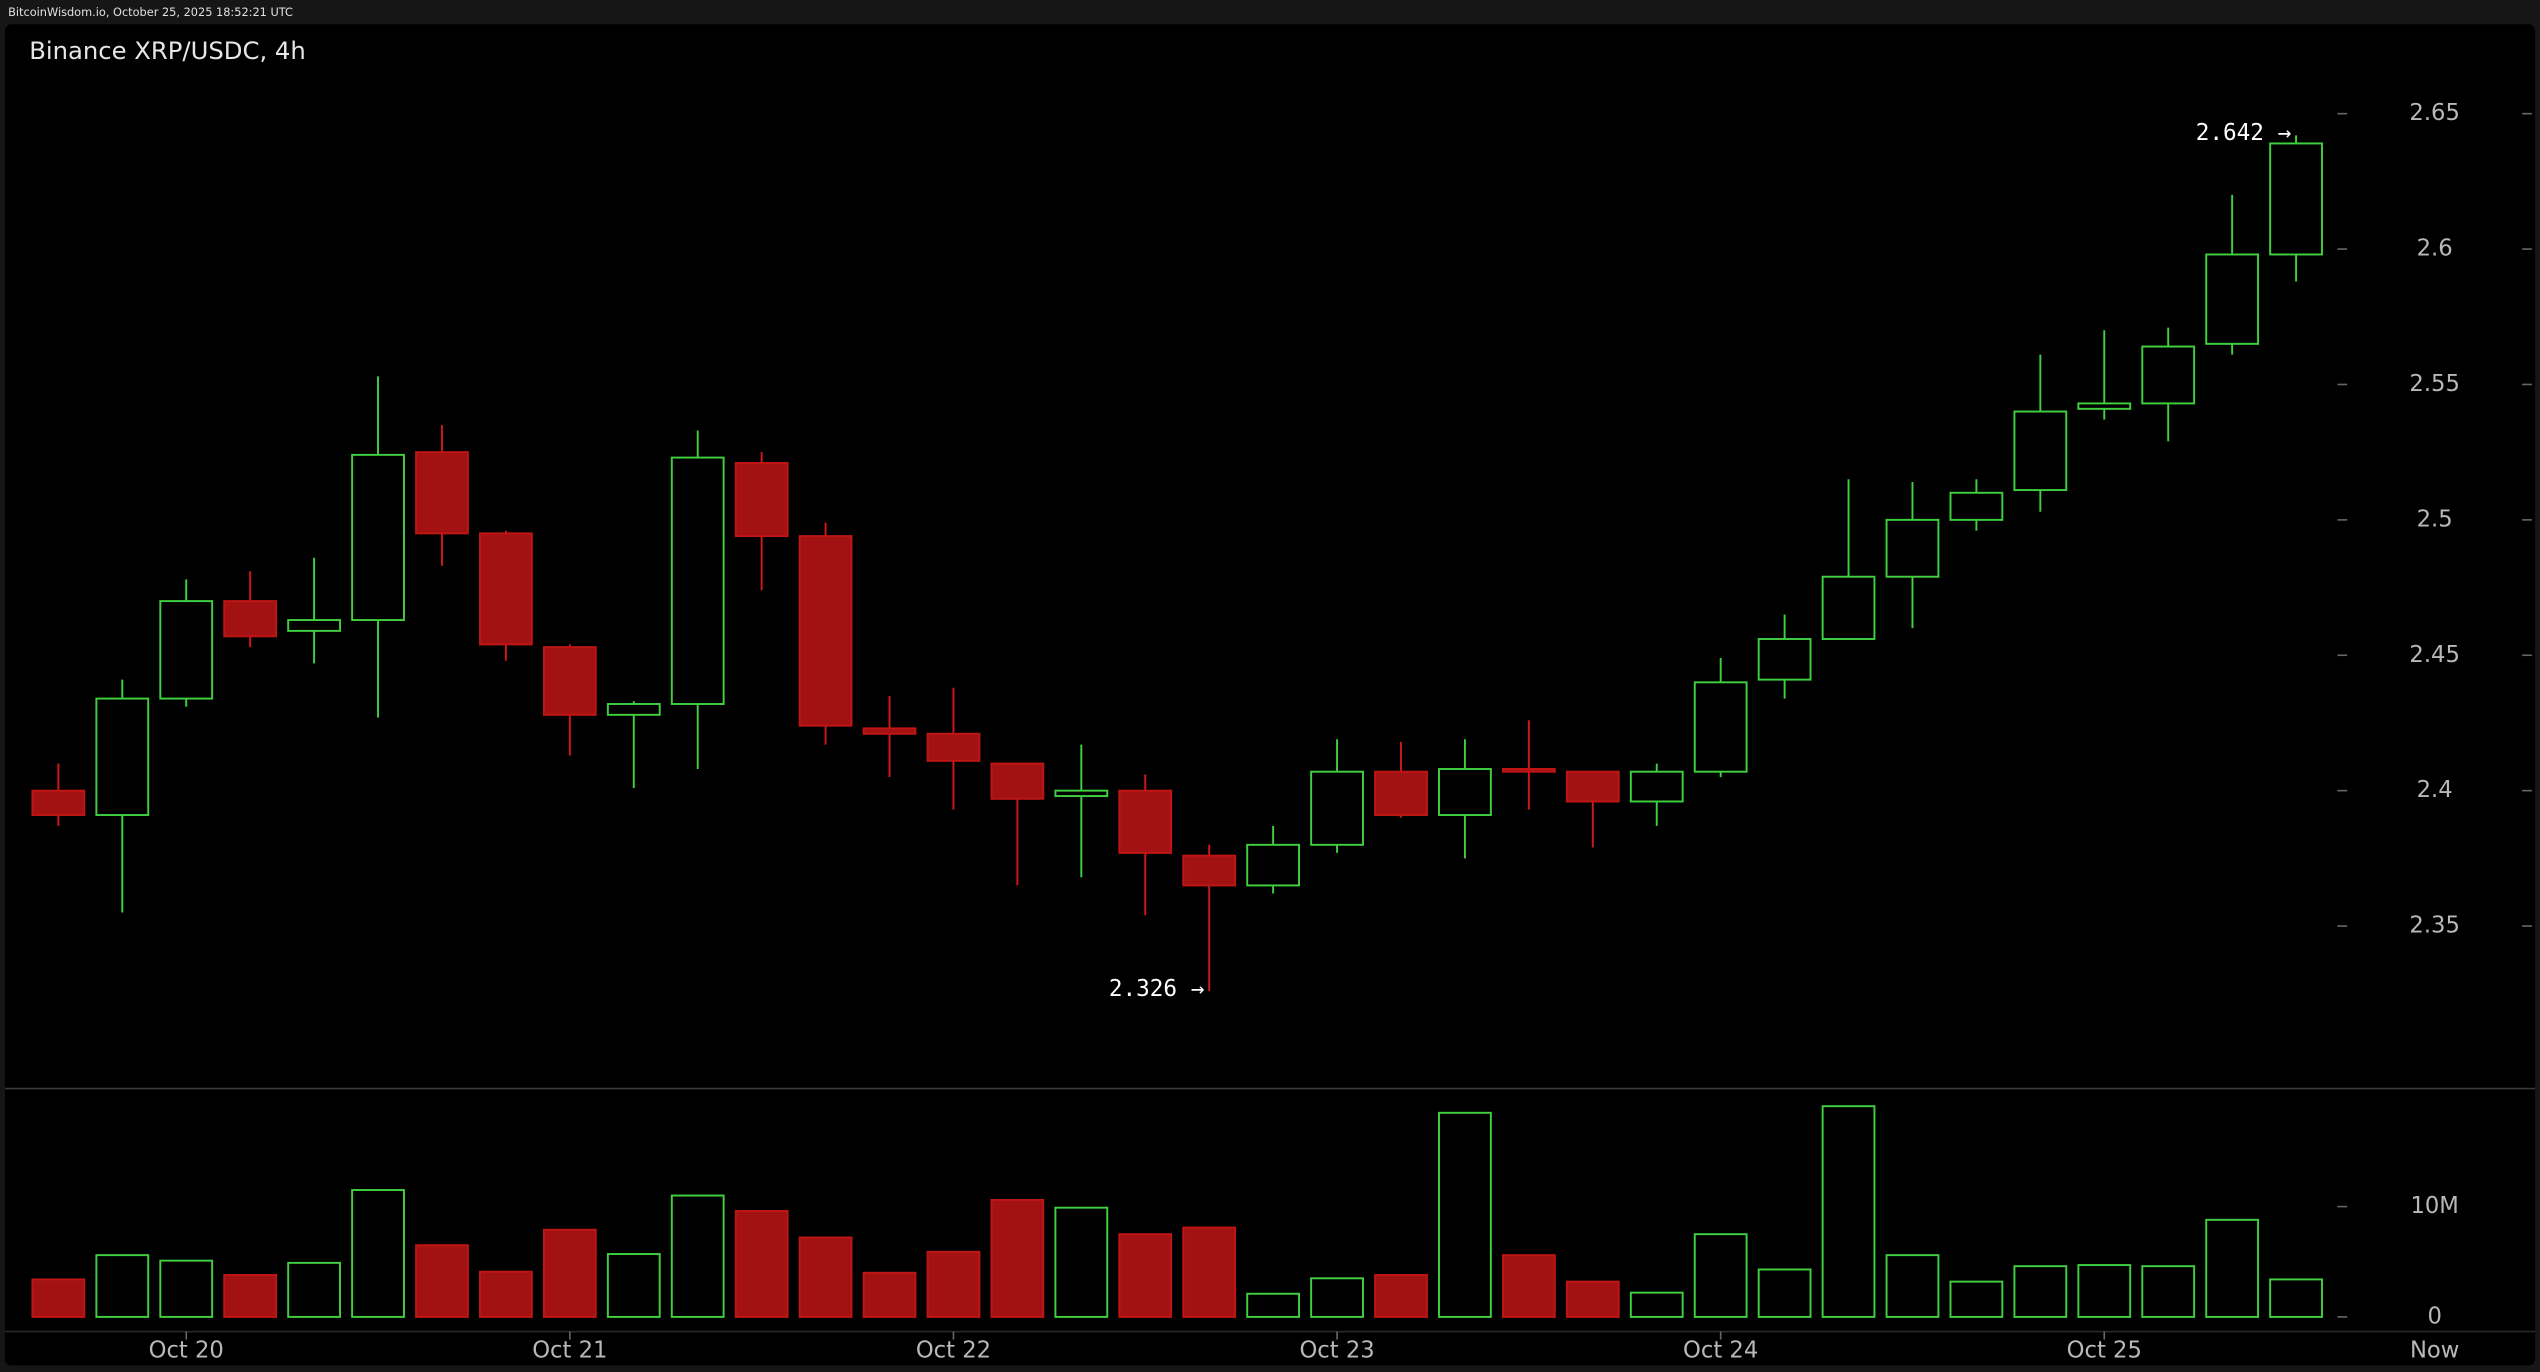 The image size is (2540, 1372). What do you see at coordinates (2435, 519) in the screenshot?
I see `y-tick-label: 2.5` at bounding box center [2435, 519].